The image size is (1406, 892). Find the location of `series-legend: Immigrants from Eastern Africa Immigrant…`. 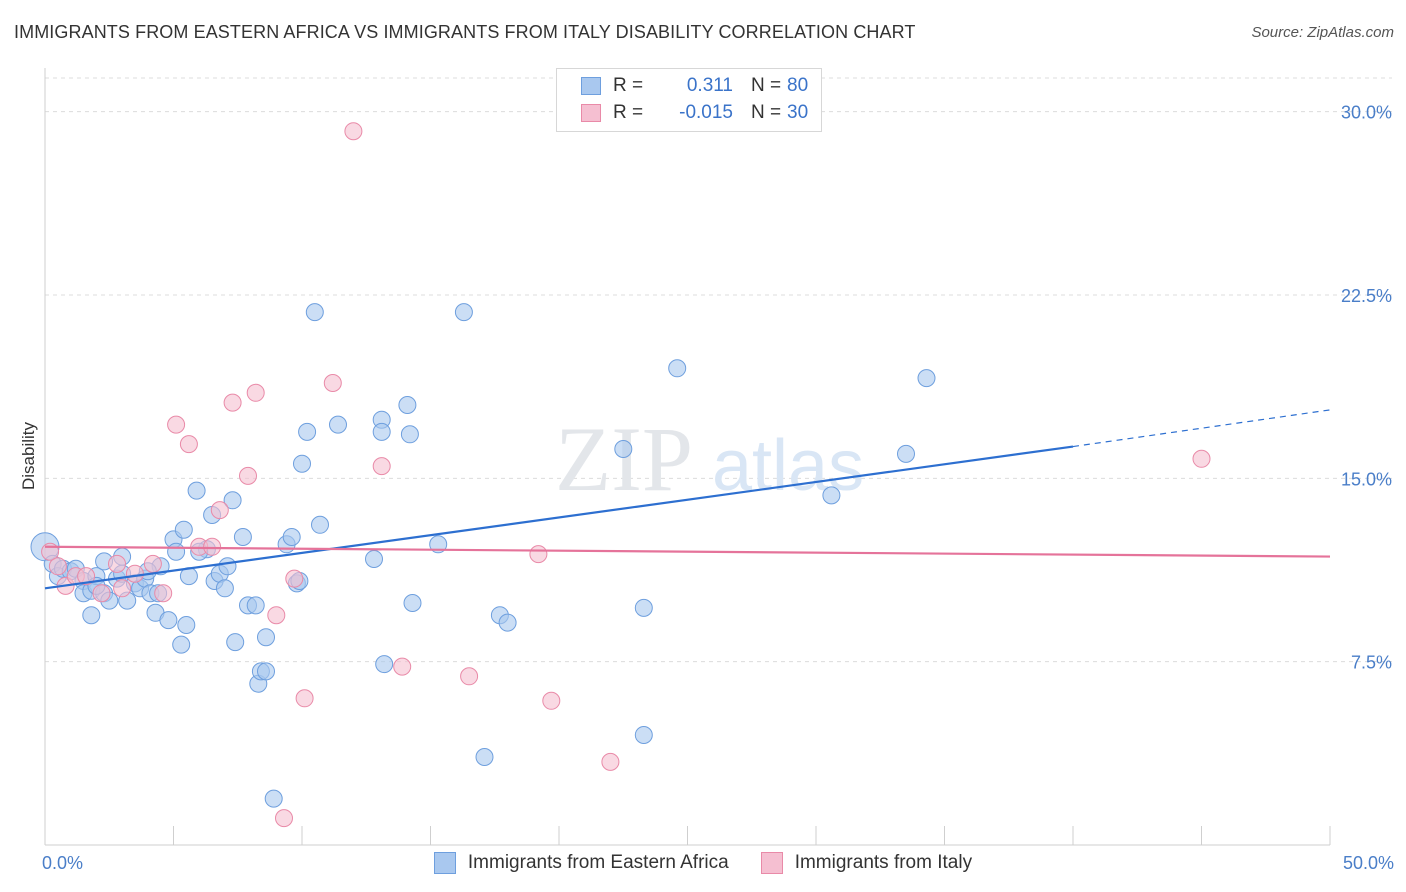

series-legend: Immigrants from Eastern Africa Immigrant… is located at coordinates (703, 863).